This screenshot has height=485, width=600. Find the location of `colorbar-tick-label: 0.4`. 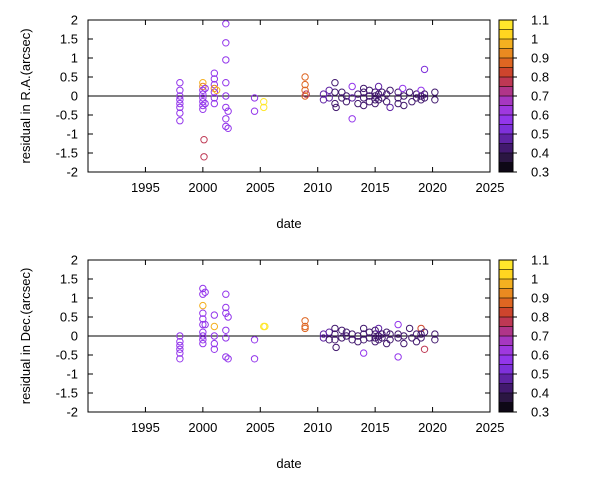

colorbar-tick-label: 0.4 is located at coordinates (540, 153).